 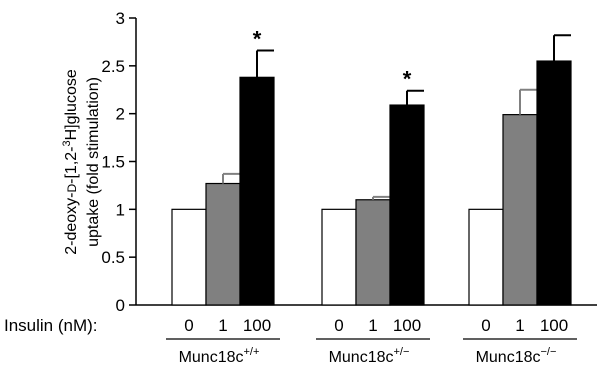 I want to click on y-axis-title-post: H]glucose, so click(x=71, y=104).